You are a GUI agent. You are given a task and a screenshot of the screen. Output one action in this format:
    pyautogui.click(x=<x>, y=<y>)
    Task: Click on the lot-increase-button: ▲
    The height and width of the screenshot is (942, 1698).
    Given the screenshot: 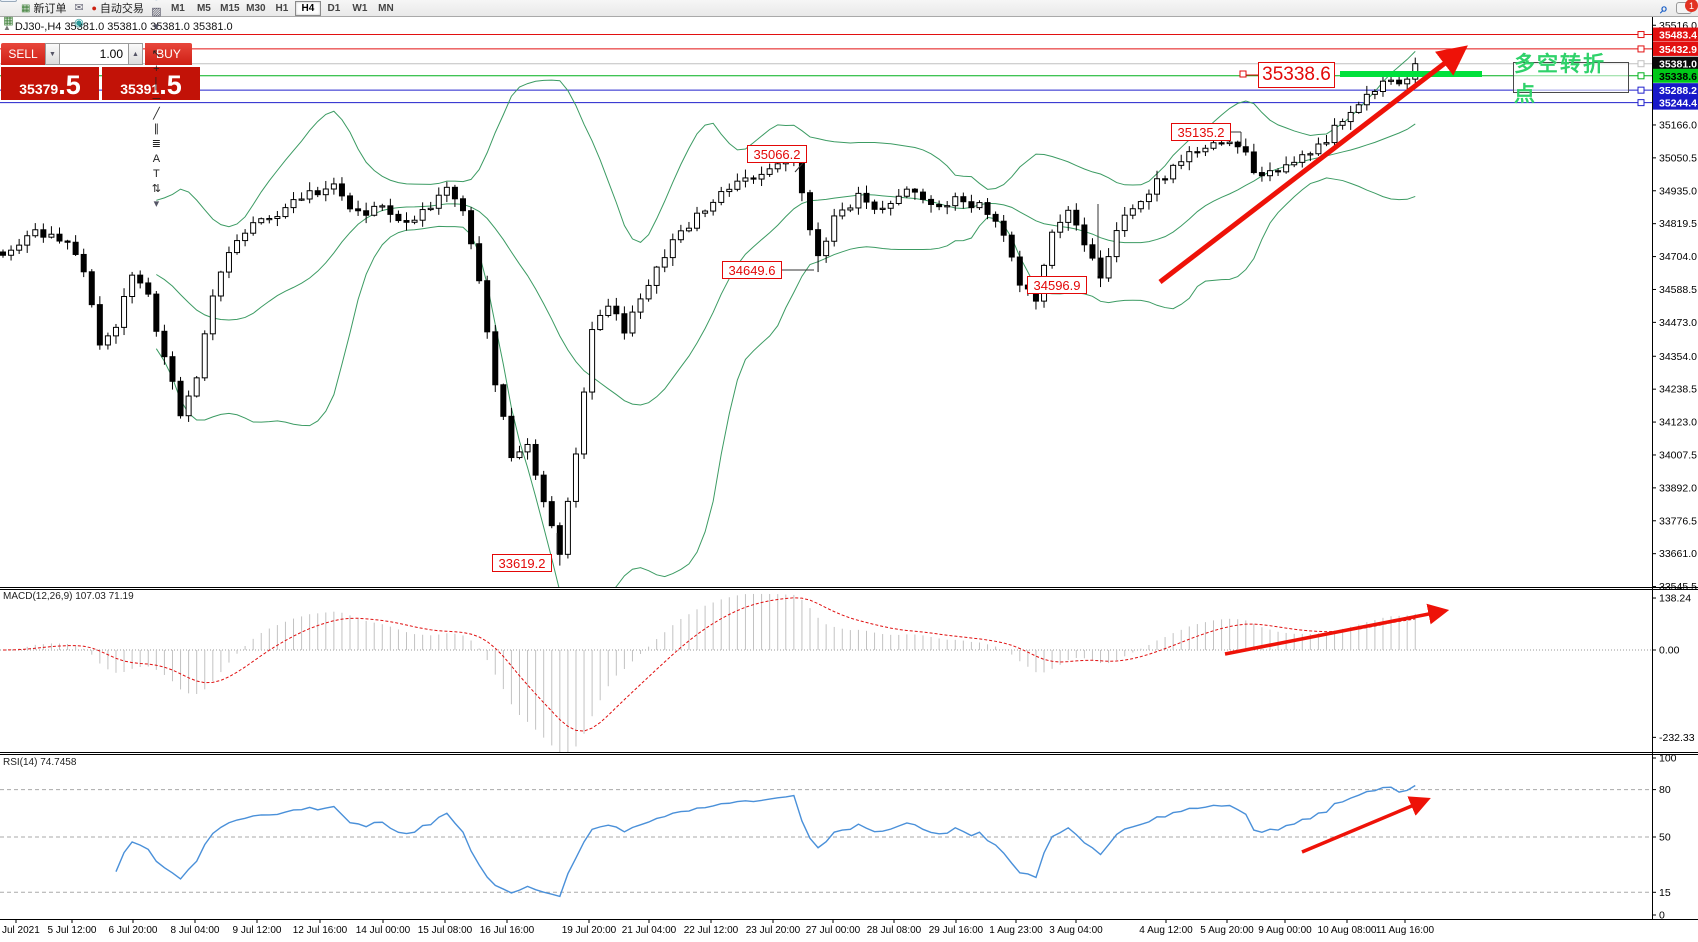 What is the action you would take?
    pyautogui.click(x=135, y=54)
    